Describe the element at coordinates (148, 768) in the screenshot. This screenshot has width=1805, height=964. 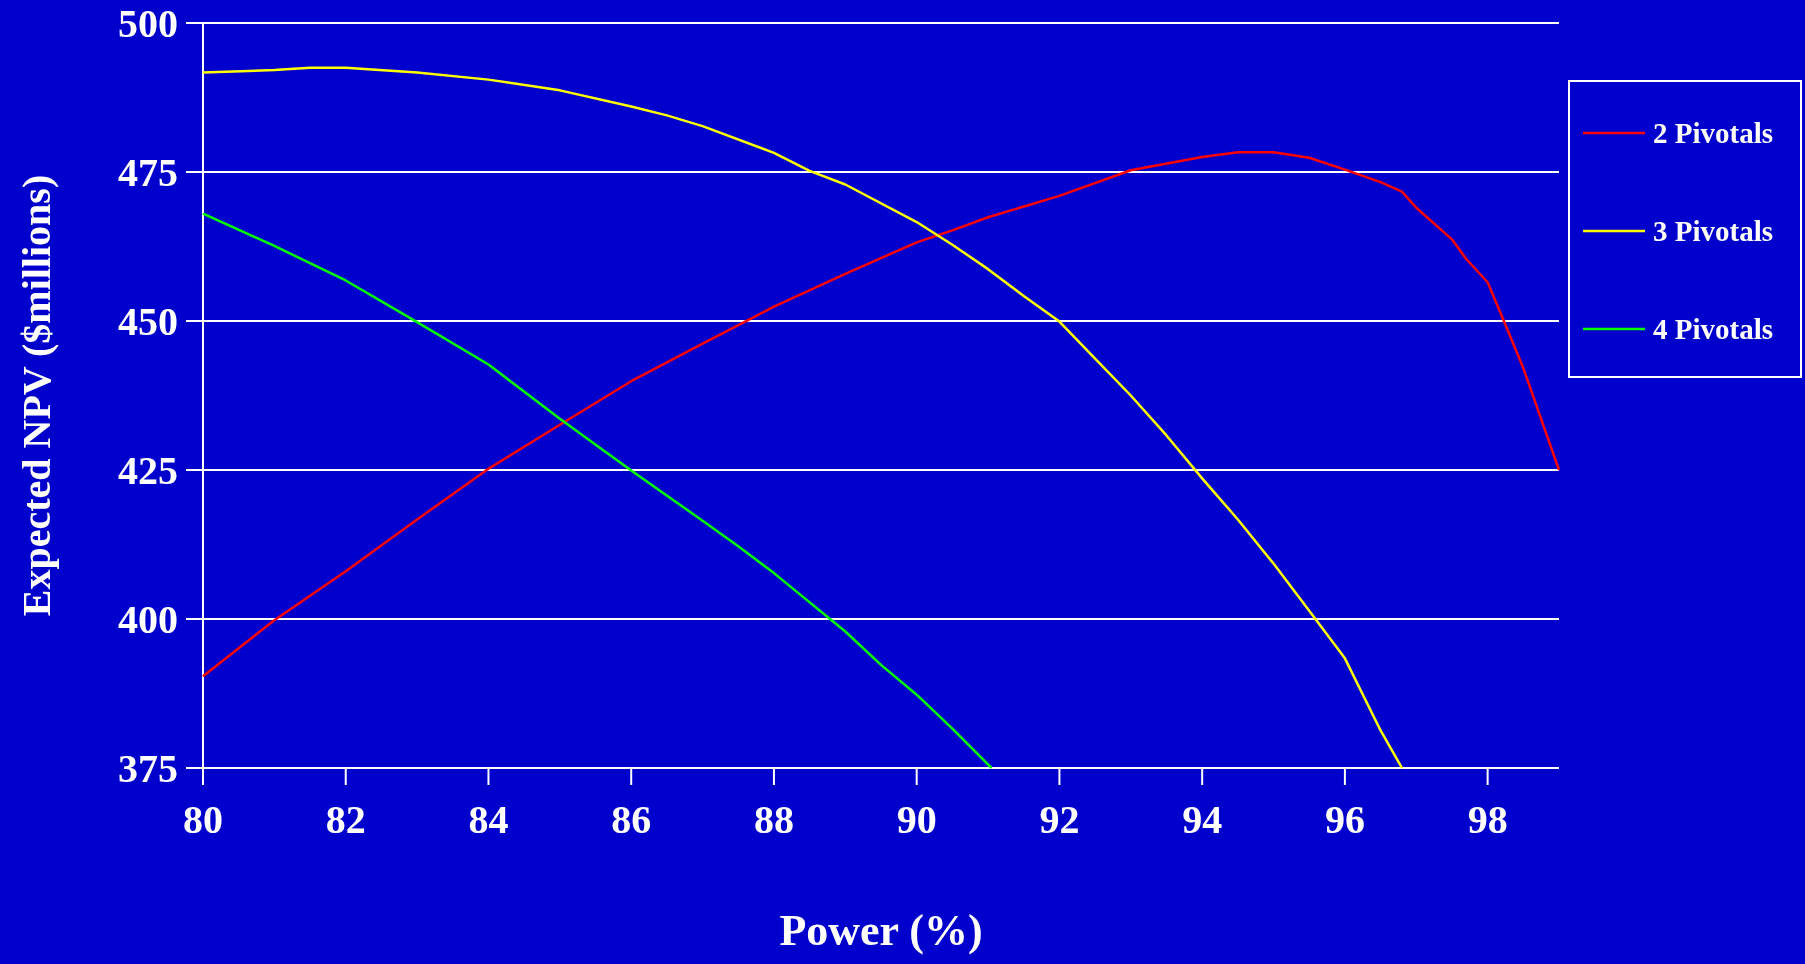
I see `y-tick-label: 375` at that location.